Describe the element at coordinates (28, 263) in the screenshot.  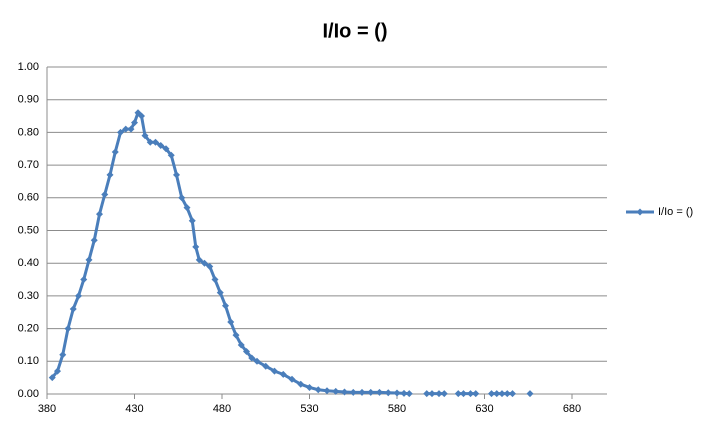
I see `y-tick-label: 0.40` at that location.